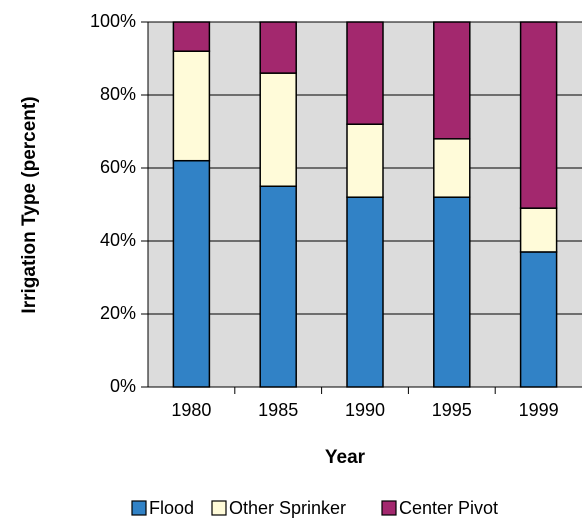  What do you see at coordinates (118, 313) in the screenshot?
I see `y-tick-label: 20%` at bounding box center [118, 313].